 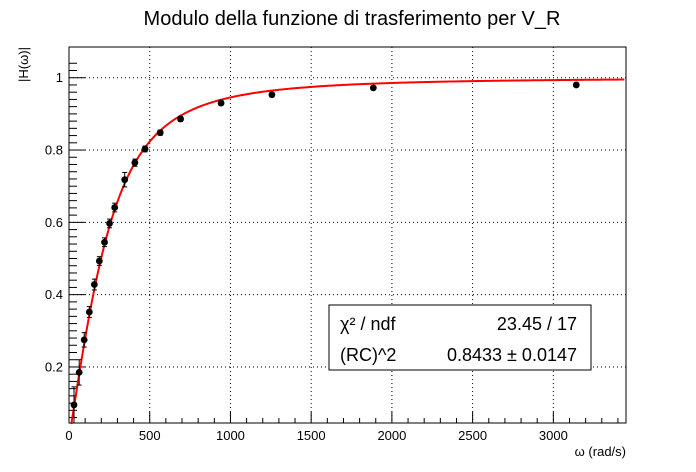 I want to click on stats-box-frame, so click(x=460, y=337).